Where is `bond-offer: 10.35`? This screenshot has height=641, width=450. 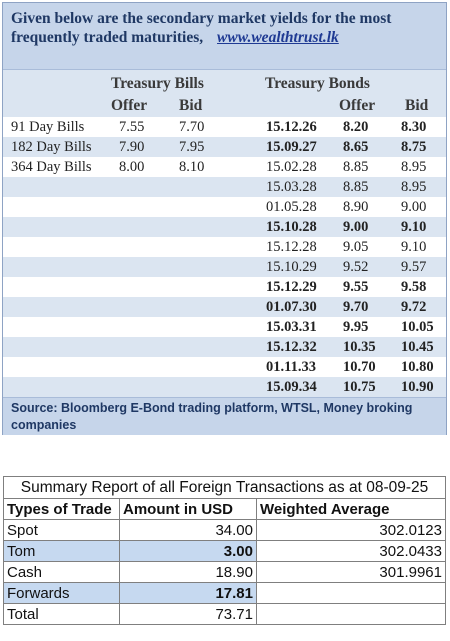 bond-offer: 10.35 is located at coordinates (359, 347).